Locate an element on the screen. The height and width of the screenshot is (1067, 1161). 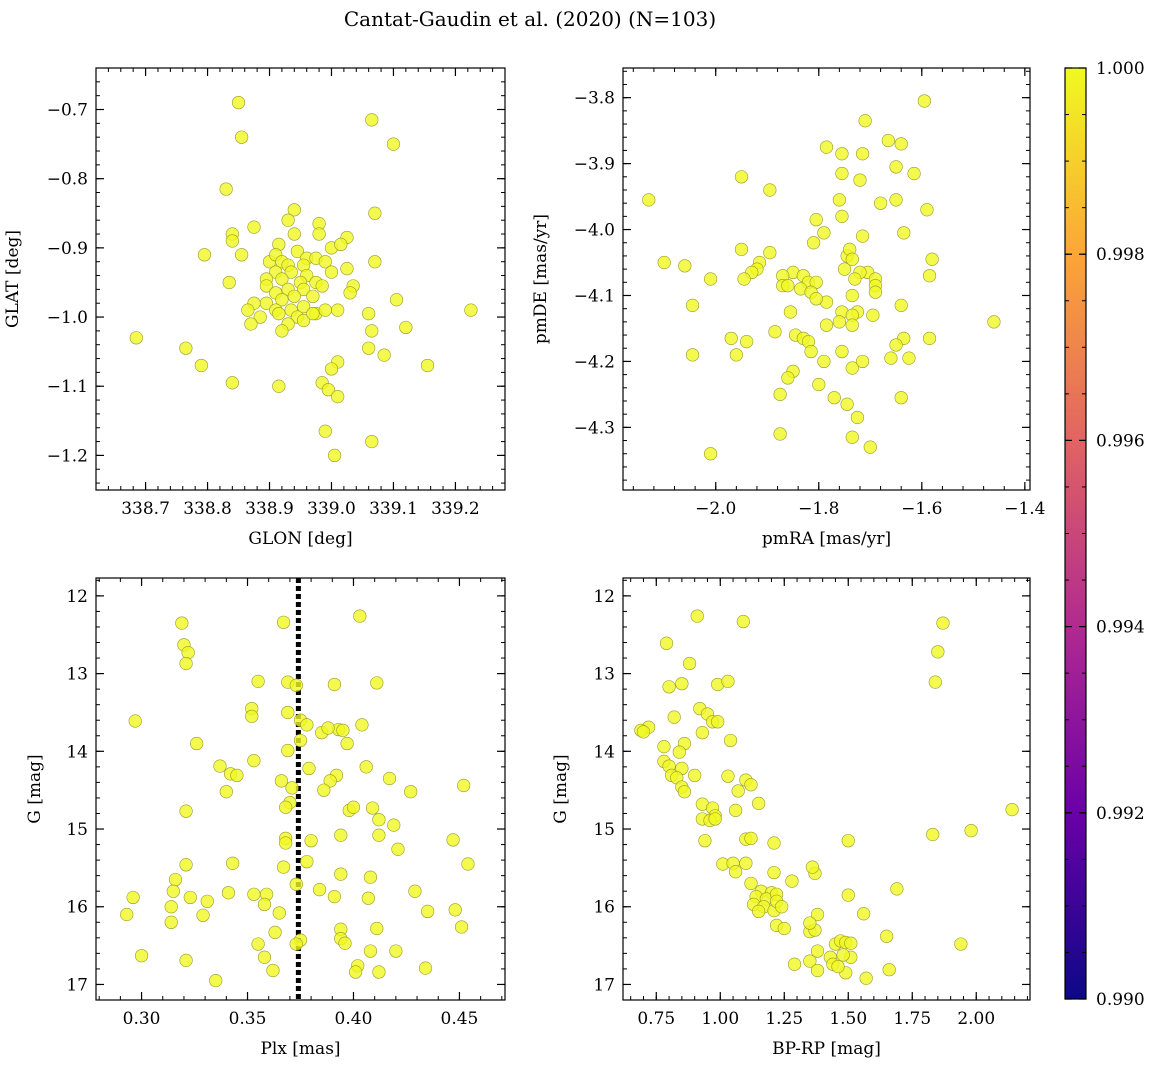
x-tick-label: −2.0 is located at coordinates (715, 509).